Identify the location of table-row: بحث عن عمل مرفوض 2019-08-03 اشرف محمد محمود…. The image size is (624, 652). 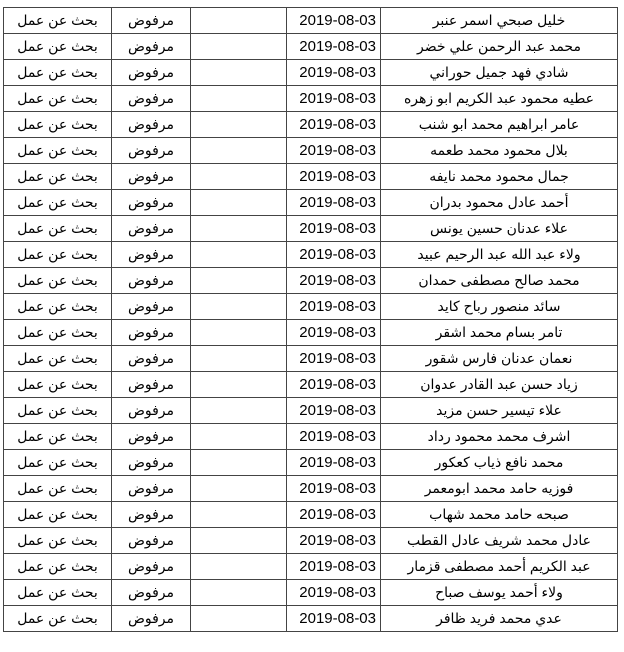
(310, 436).